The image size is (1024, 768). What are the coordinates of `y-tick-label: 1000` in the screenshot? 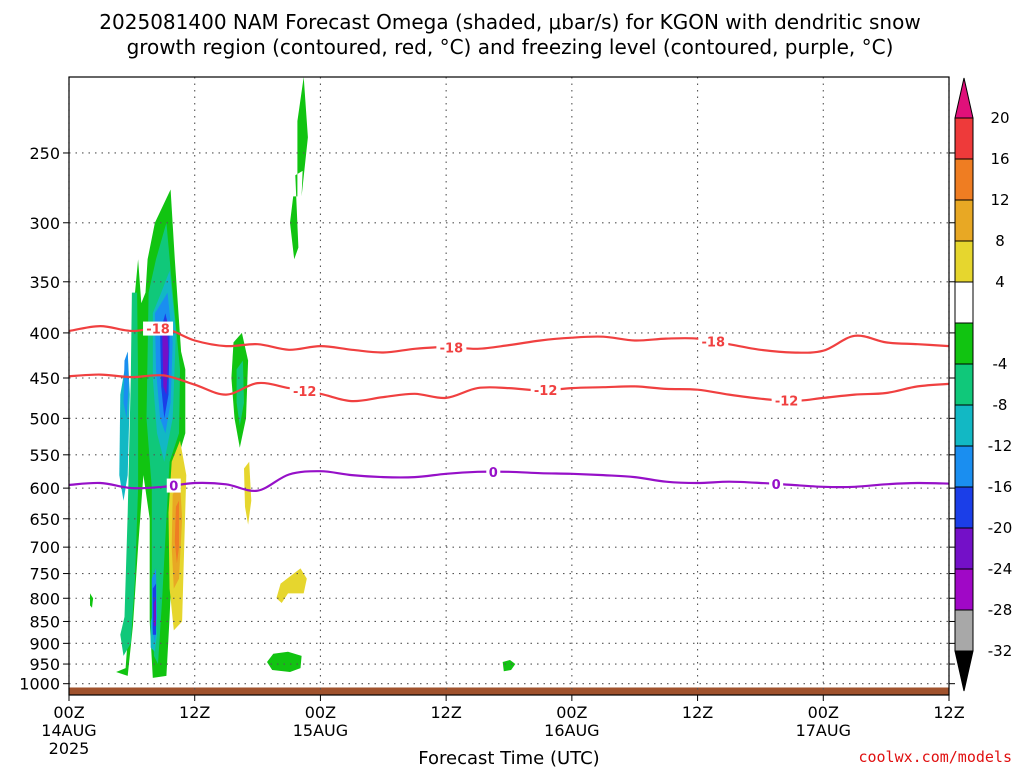 It's located at (39, 684).